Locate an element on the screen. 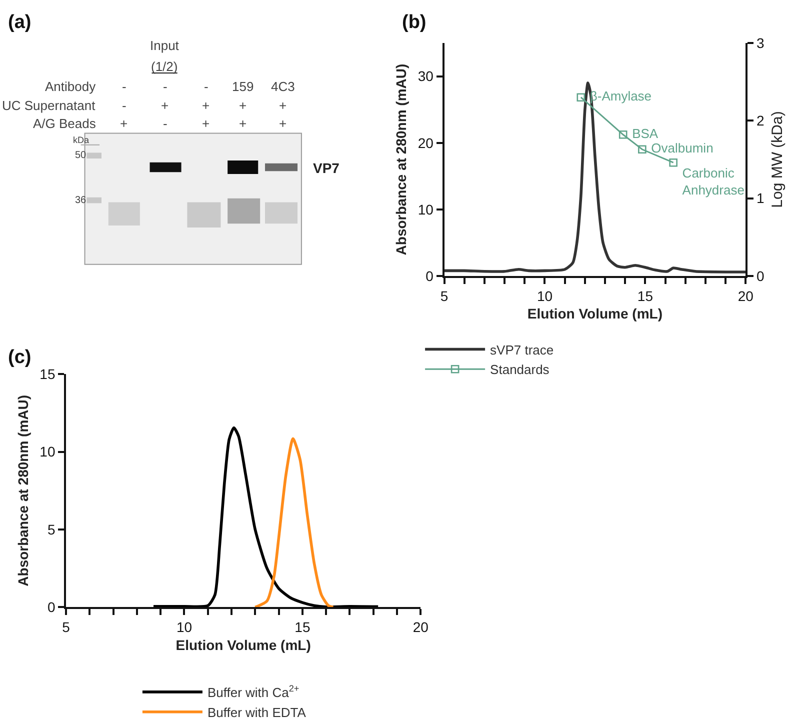 Image resolution: width=797 pixels, height=727 pixels. legend-label: Buffer with EDTA is located at coordinates (256, 712).